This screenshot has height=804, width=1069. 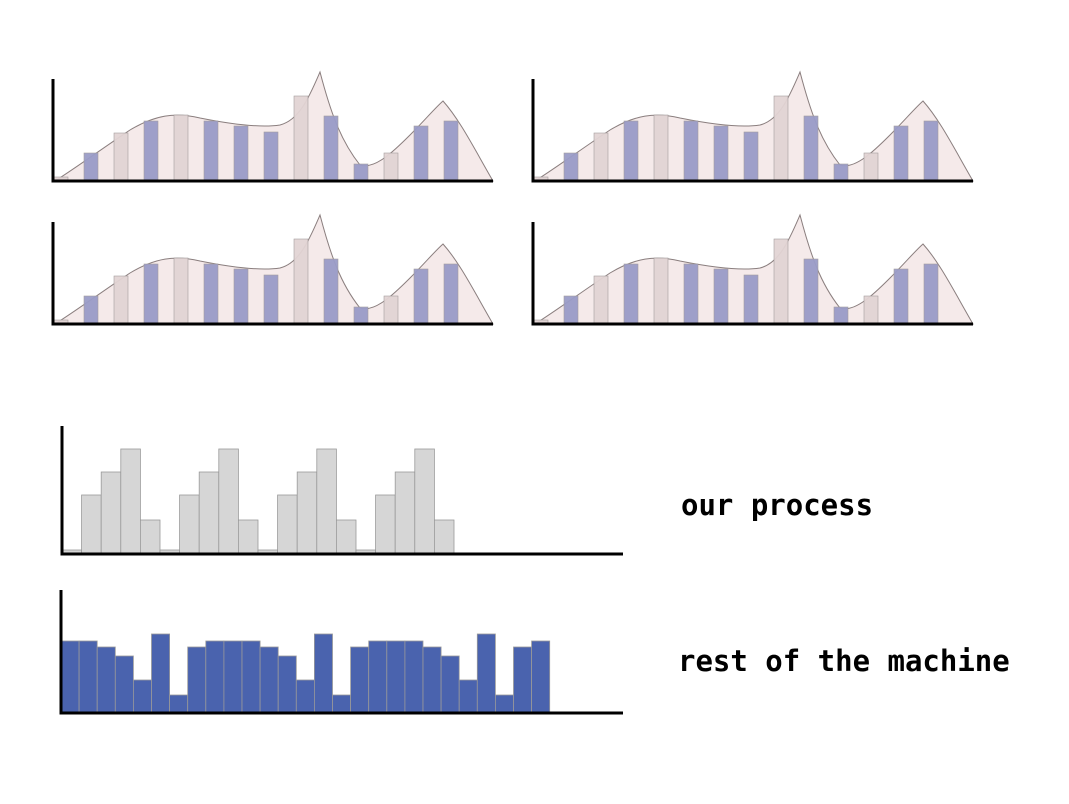 What do you see at coordinates (777, 505) in the screenshot?
I see `process-label: our process` at bounding box center [777, 505].